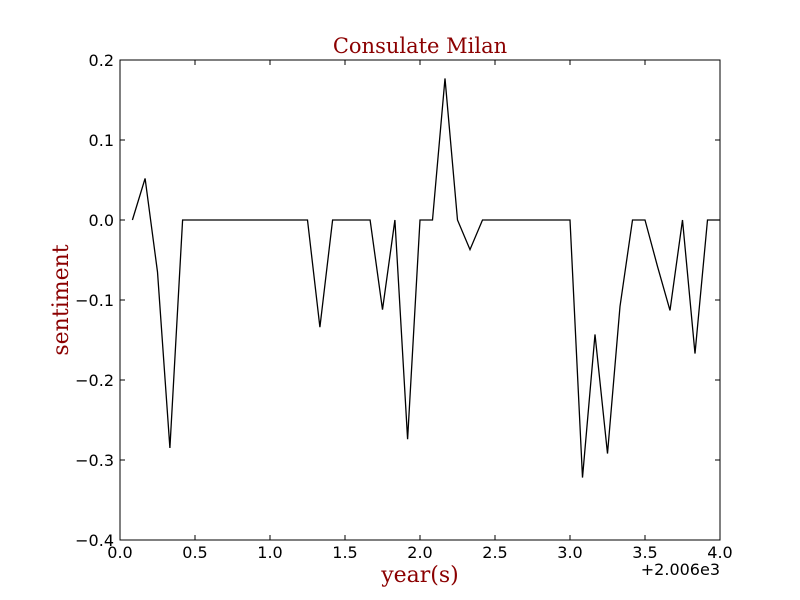  I want to click on chart-title: Consulate Milan, so click(420, 46).